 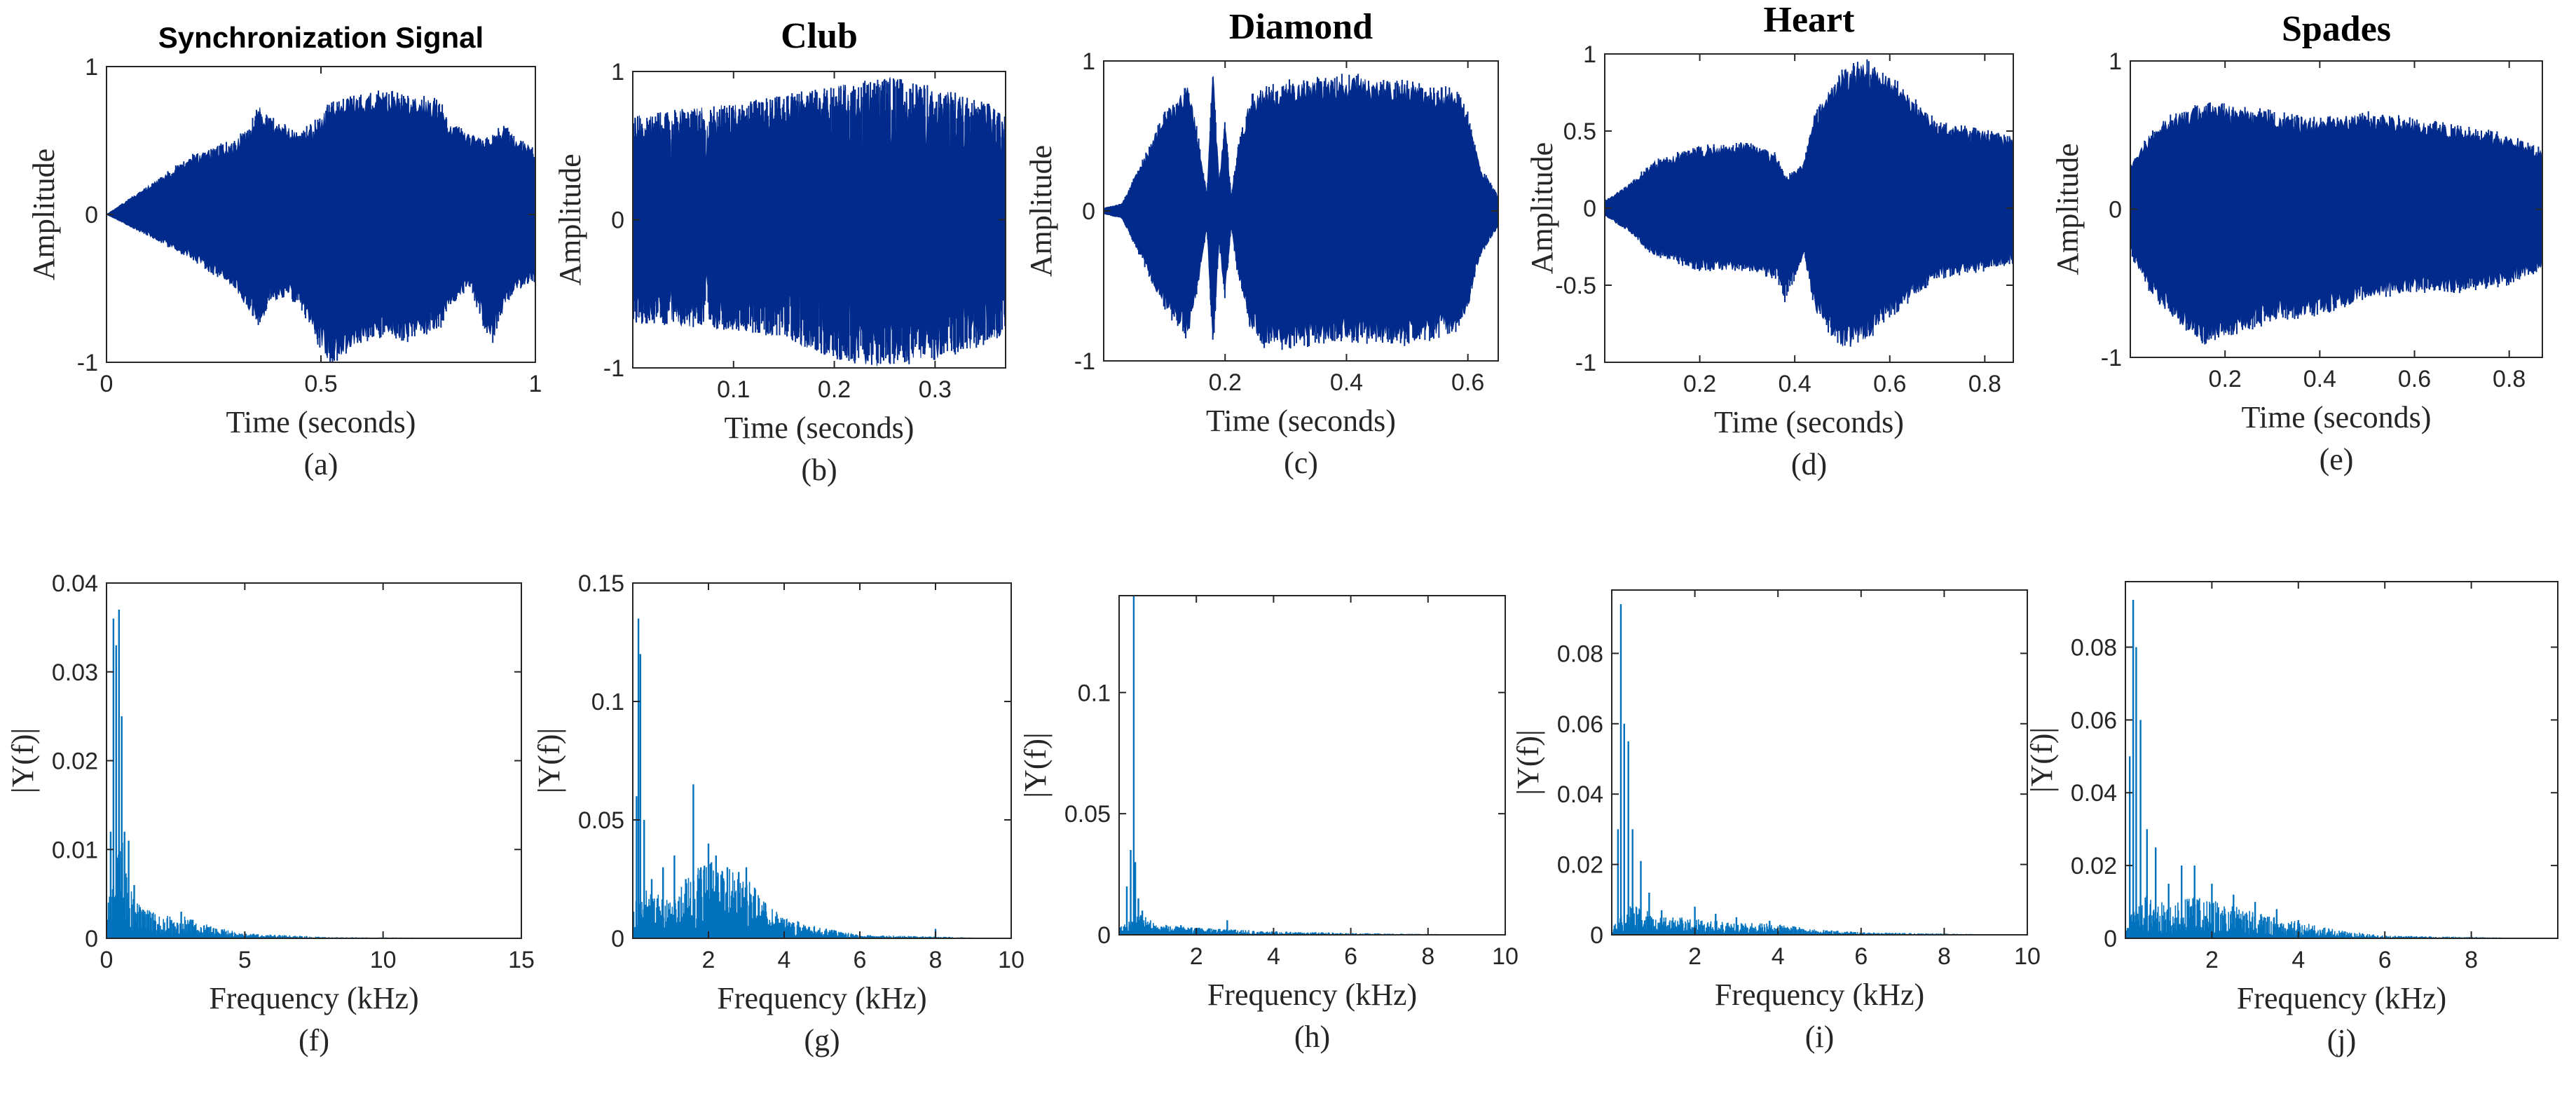 I want to click on series-waveform, so click(x=1301, y=212).